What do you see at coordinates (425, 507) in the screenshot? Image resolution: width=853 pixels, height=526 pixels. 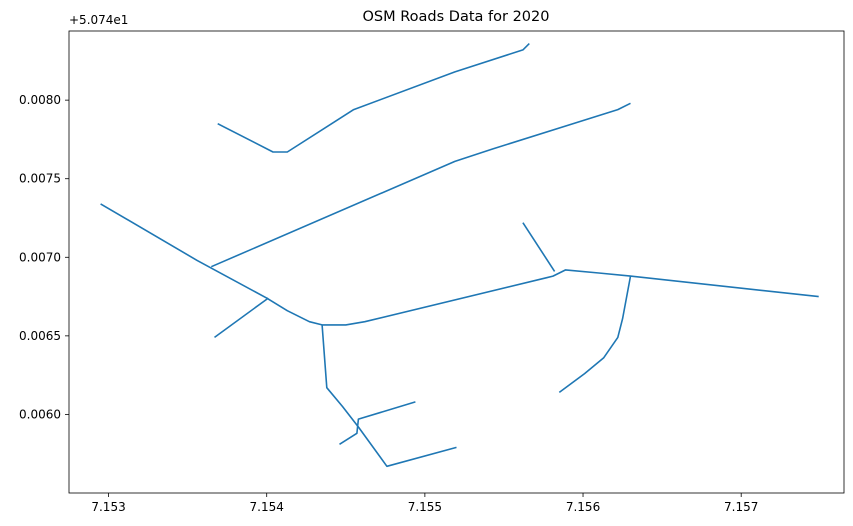 I see `x-tick-label: 7.155` at bounding box center [425, 507].